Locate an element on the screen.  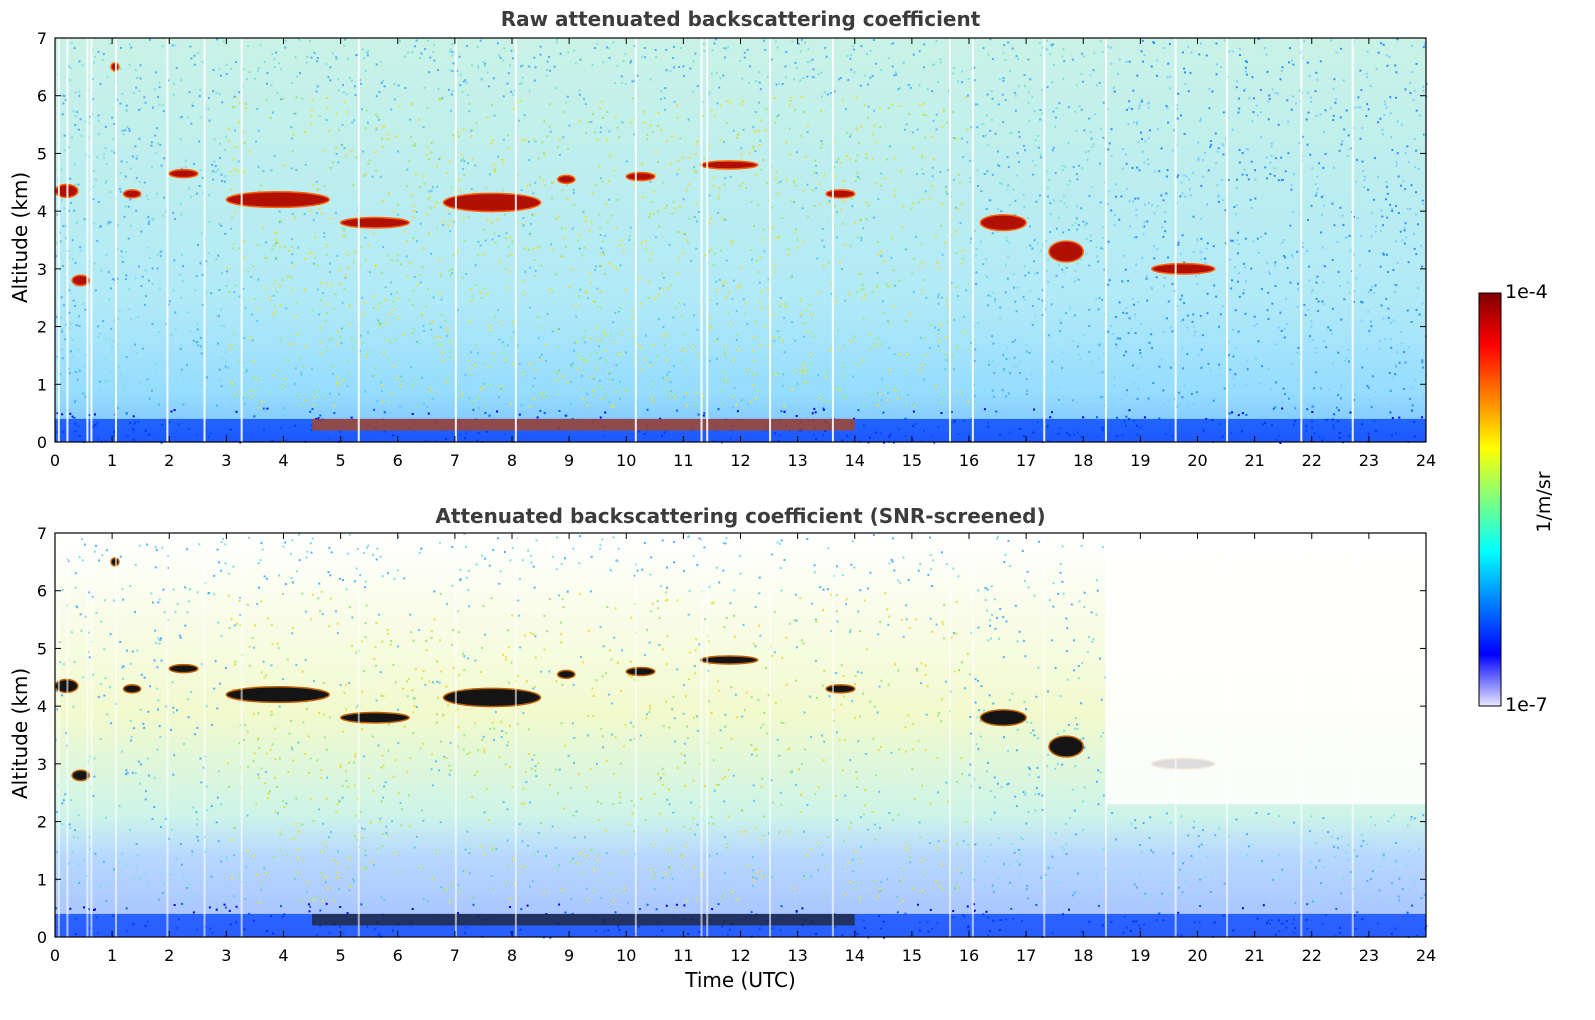
panel-1-y-tick-label: 4 is located at coordinates (42, 211).